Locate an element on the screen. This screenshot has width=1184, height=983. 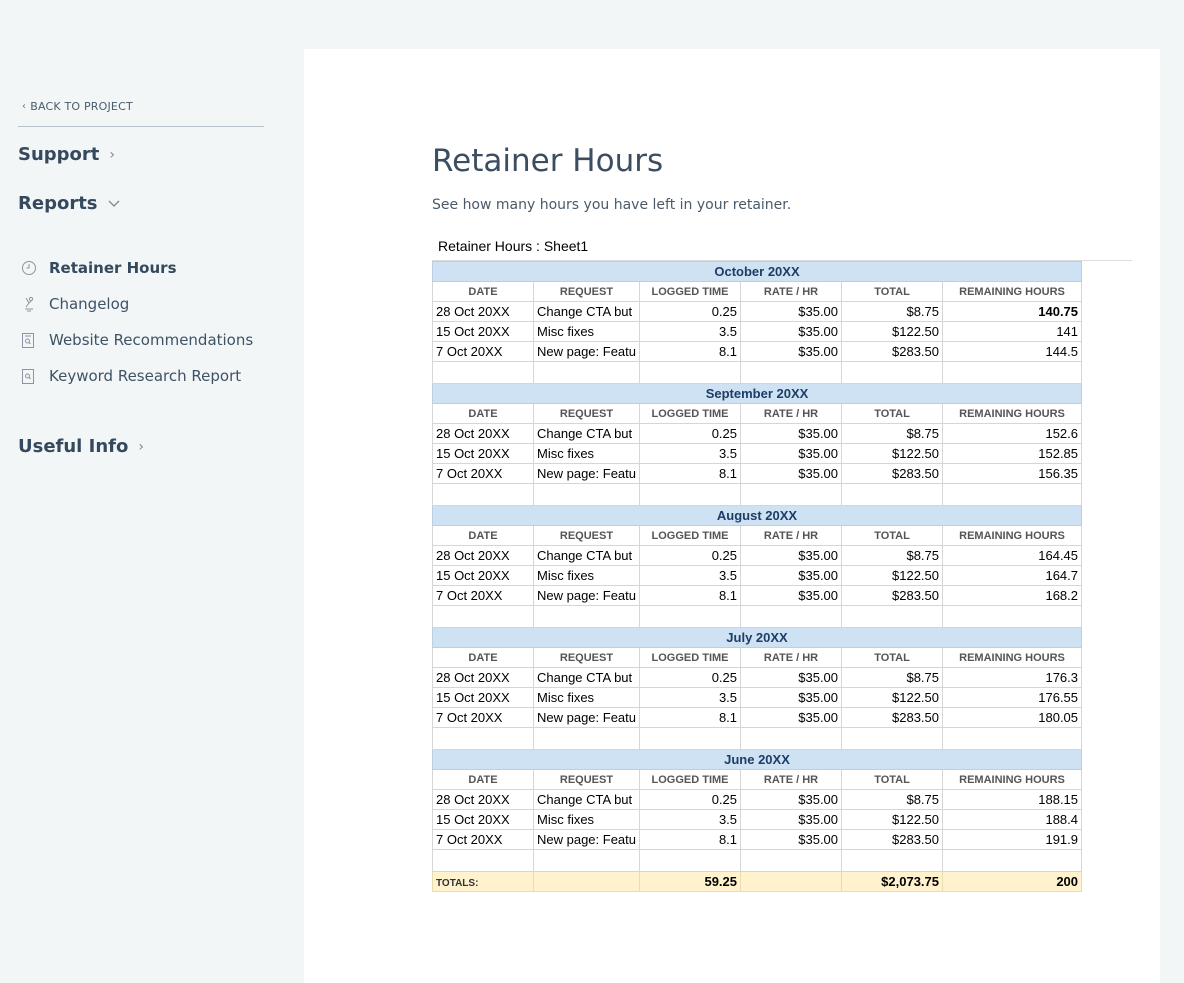
sidebar-item-changelog: Changelog is located at coordinates (141, 304).